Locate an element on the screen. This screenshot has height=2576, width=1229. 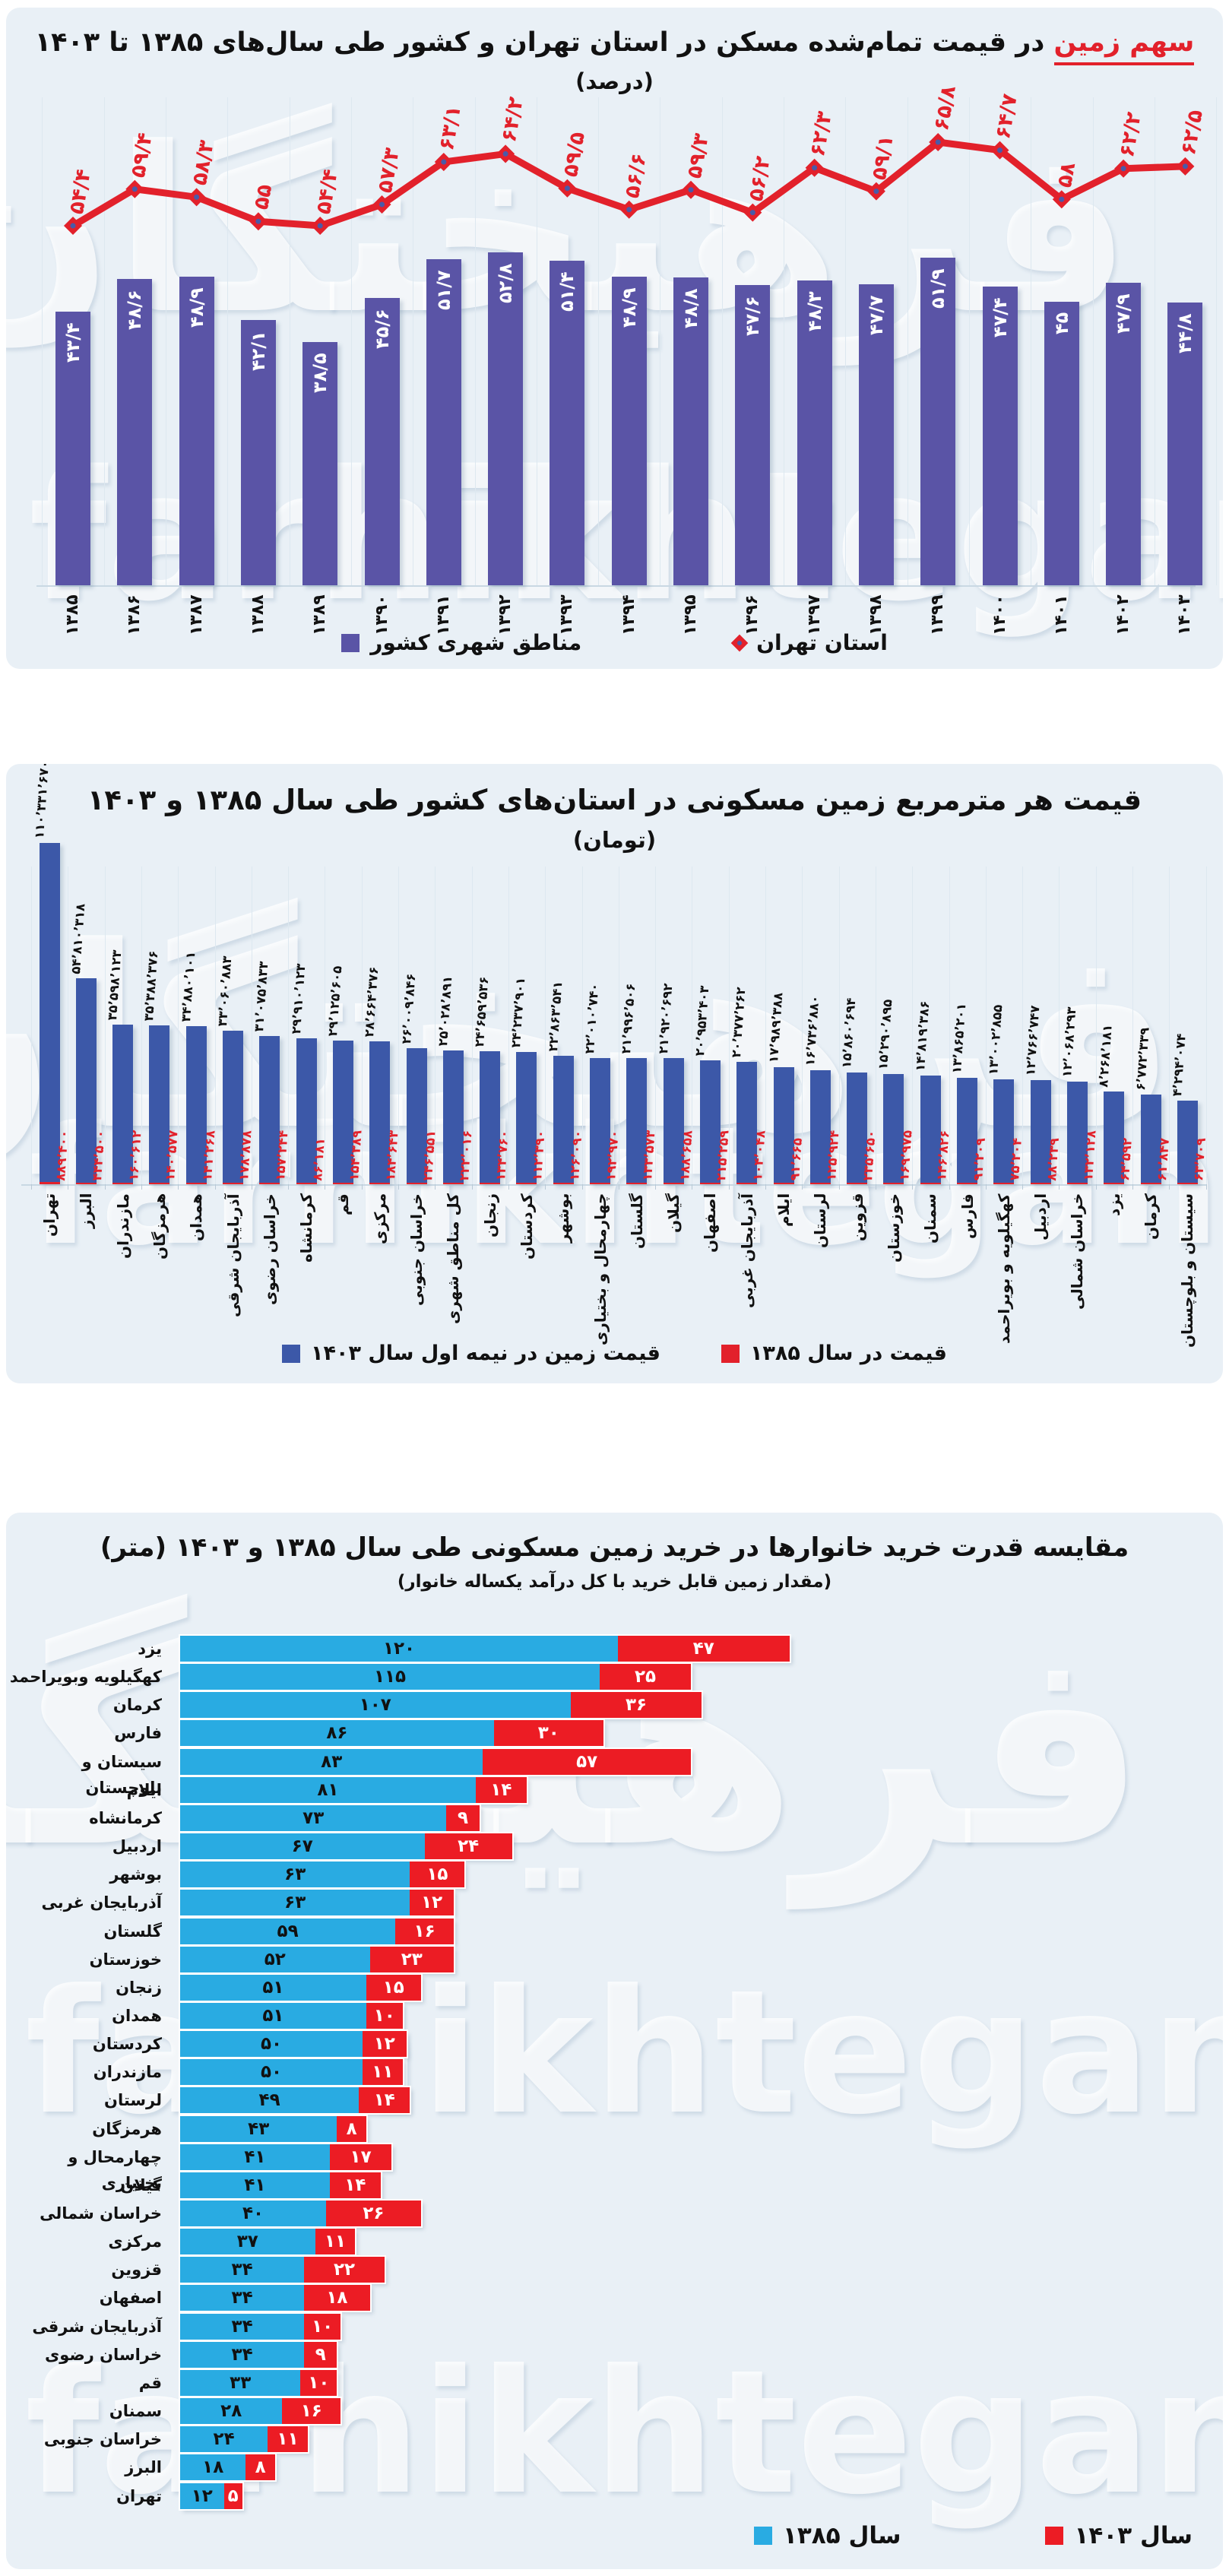
stacked-bar-row: ۳۳ ۱۰ is located at coordinates (258, 2382).